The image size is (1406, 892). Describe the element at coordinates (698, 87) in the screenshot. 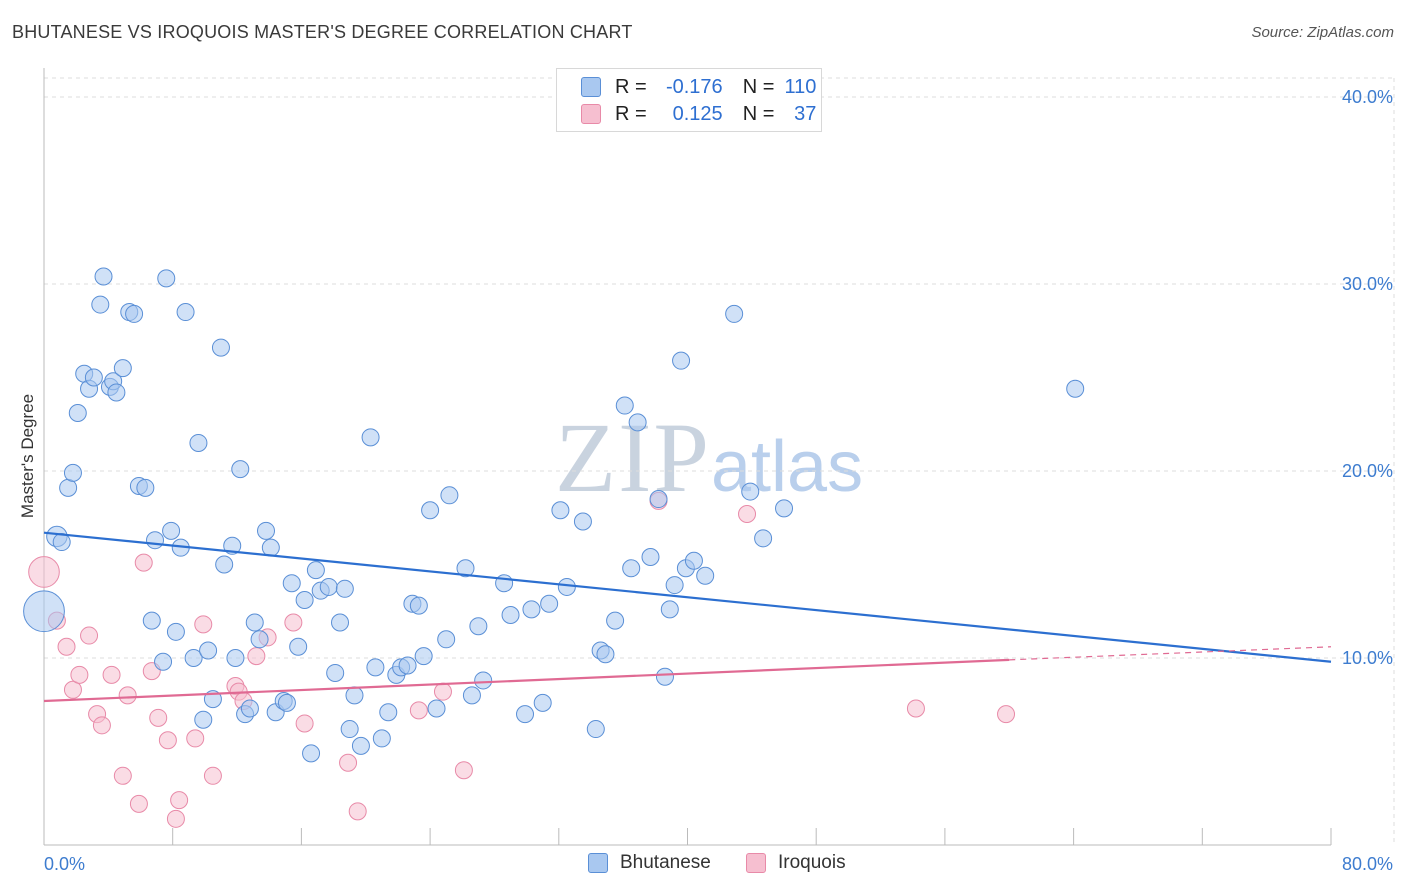

I see `legend-row-bhutanese: R = -0.176 N = 110` at that location.